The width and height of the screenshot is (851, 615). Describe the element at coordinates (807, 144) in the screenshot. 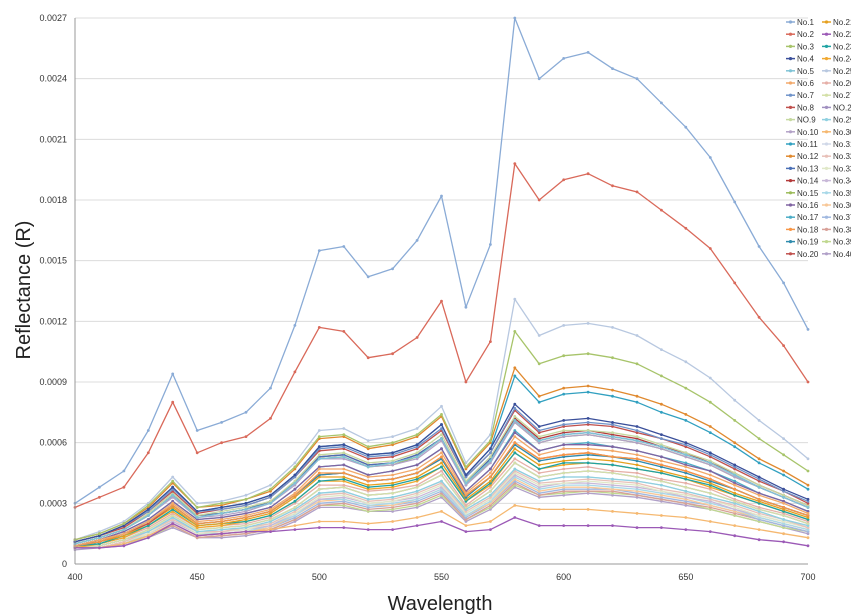

I see `legend-label: No.11` at that location.